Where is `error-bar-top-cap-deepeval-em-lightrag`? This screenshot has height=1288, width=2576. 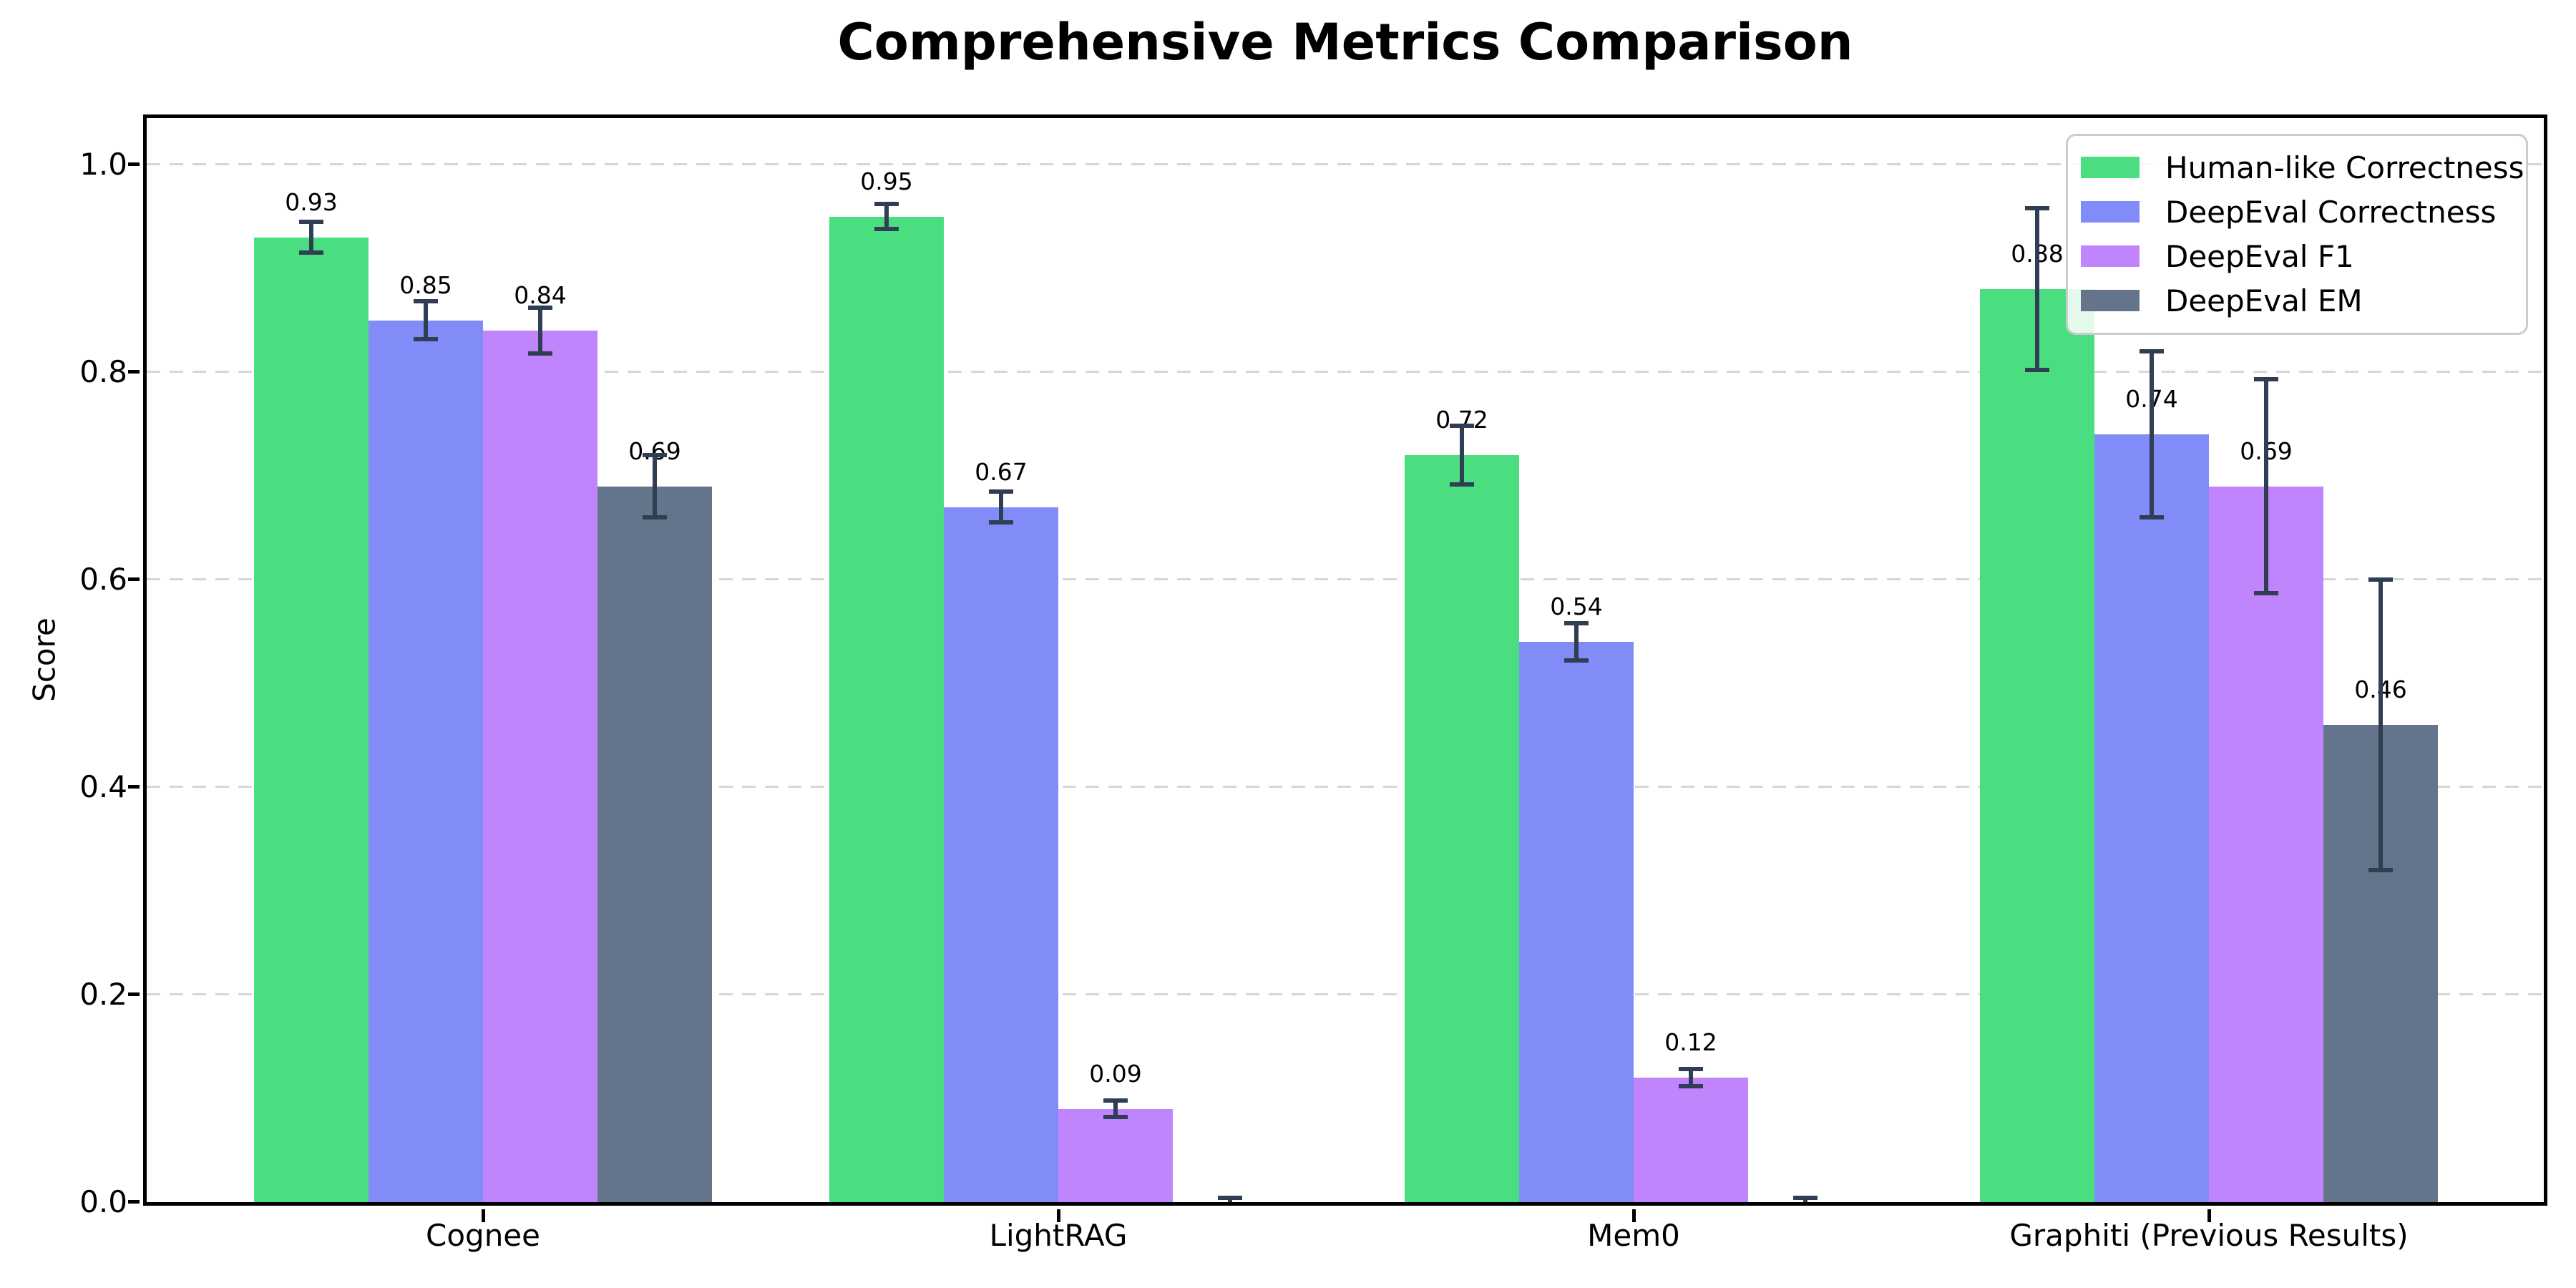 error-bar-top-cap-deepeval-em-lightrag is located at coordinates (1230, 1198).